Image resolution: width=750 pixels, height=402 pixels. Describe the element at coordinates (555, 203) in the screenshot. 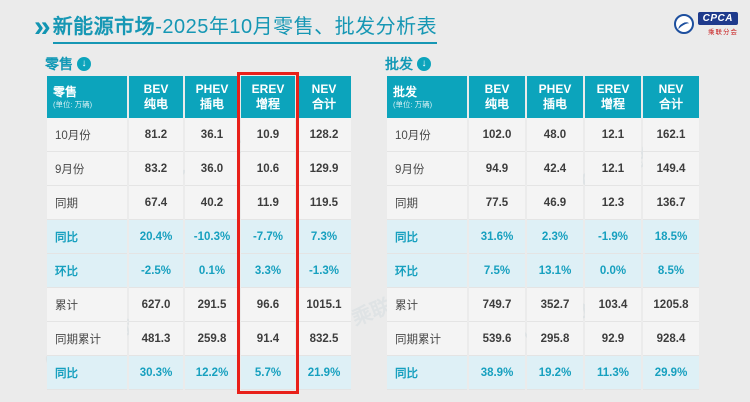

I see `cell-value: 46.9` at that location.